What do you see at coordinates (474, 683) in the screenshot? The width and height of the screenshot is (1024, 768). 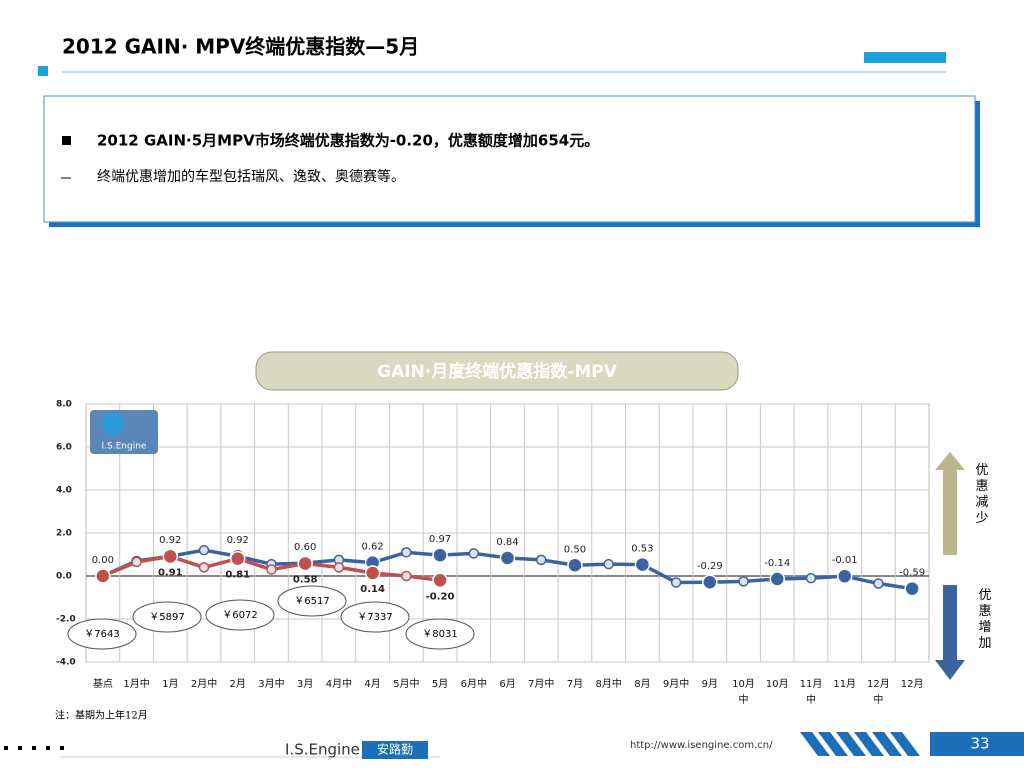 I see `x-tick-label: 6月中` at bounding box center [474, 683].